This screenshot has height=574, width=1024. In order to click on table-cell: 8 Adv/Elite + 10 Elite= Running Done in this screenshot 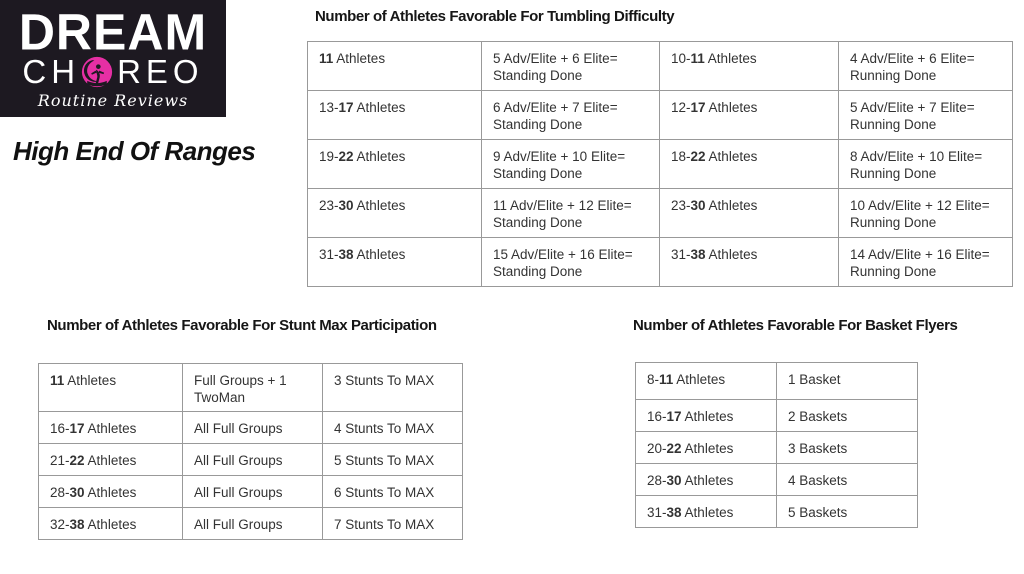, I will do `click(925, 164)`.